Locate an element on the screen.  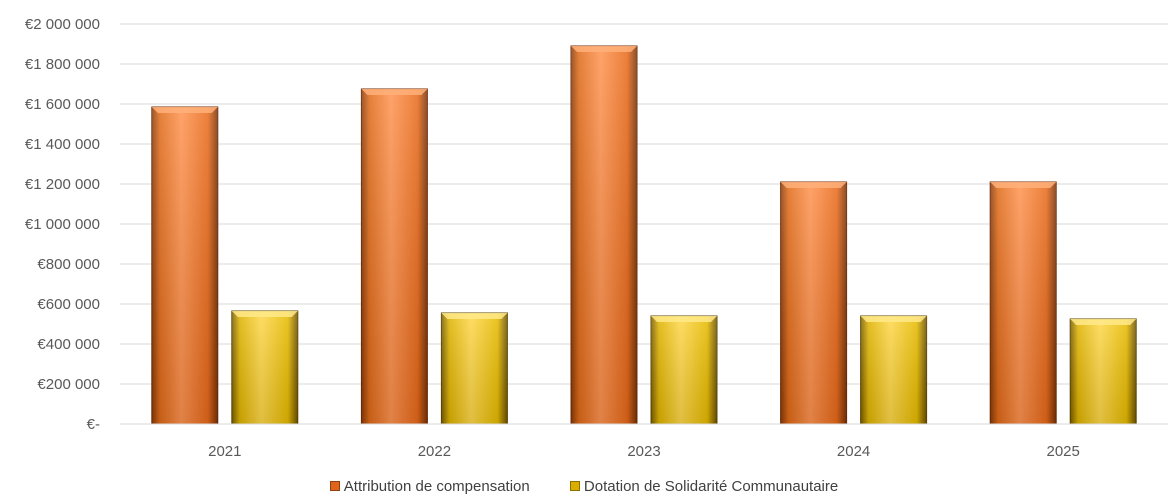
bar-attribution-2023 is located at coordinates (604, 235).